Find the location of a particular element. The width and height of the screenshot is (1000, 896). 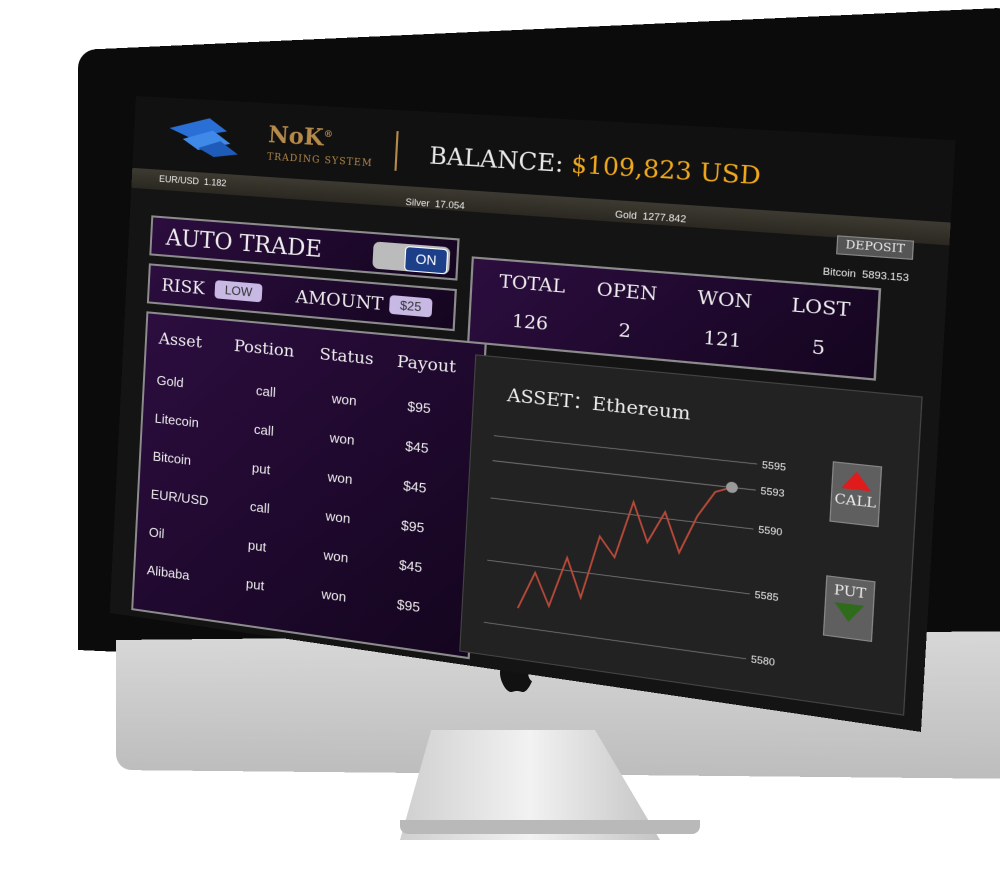

table-cell: Bitcoin is located at coordinates (172, 458).